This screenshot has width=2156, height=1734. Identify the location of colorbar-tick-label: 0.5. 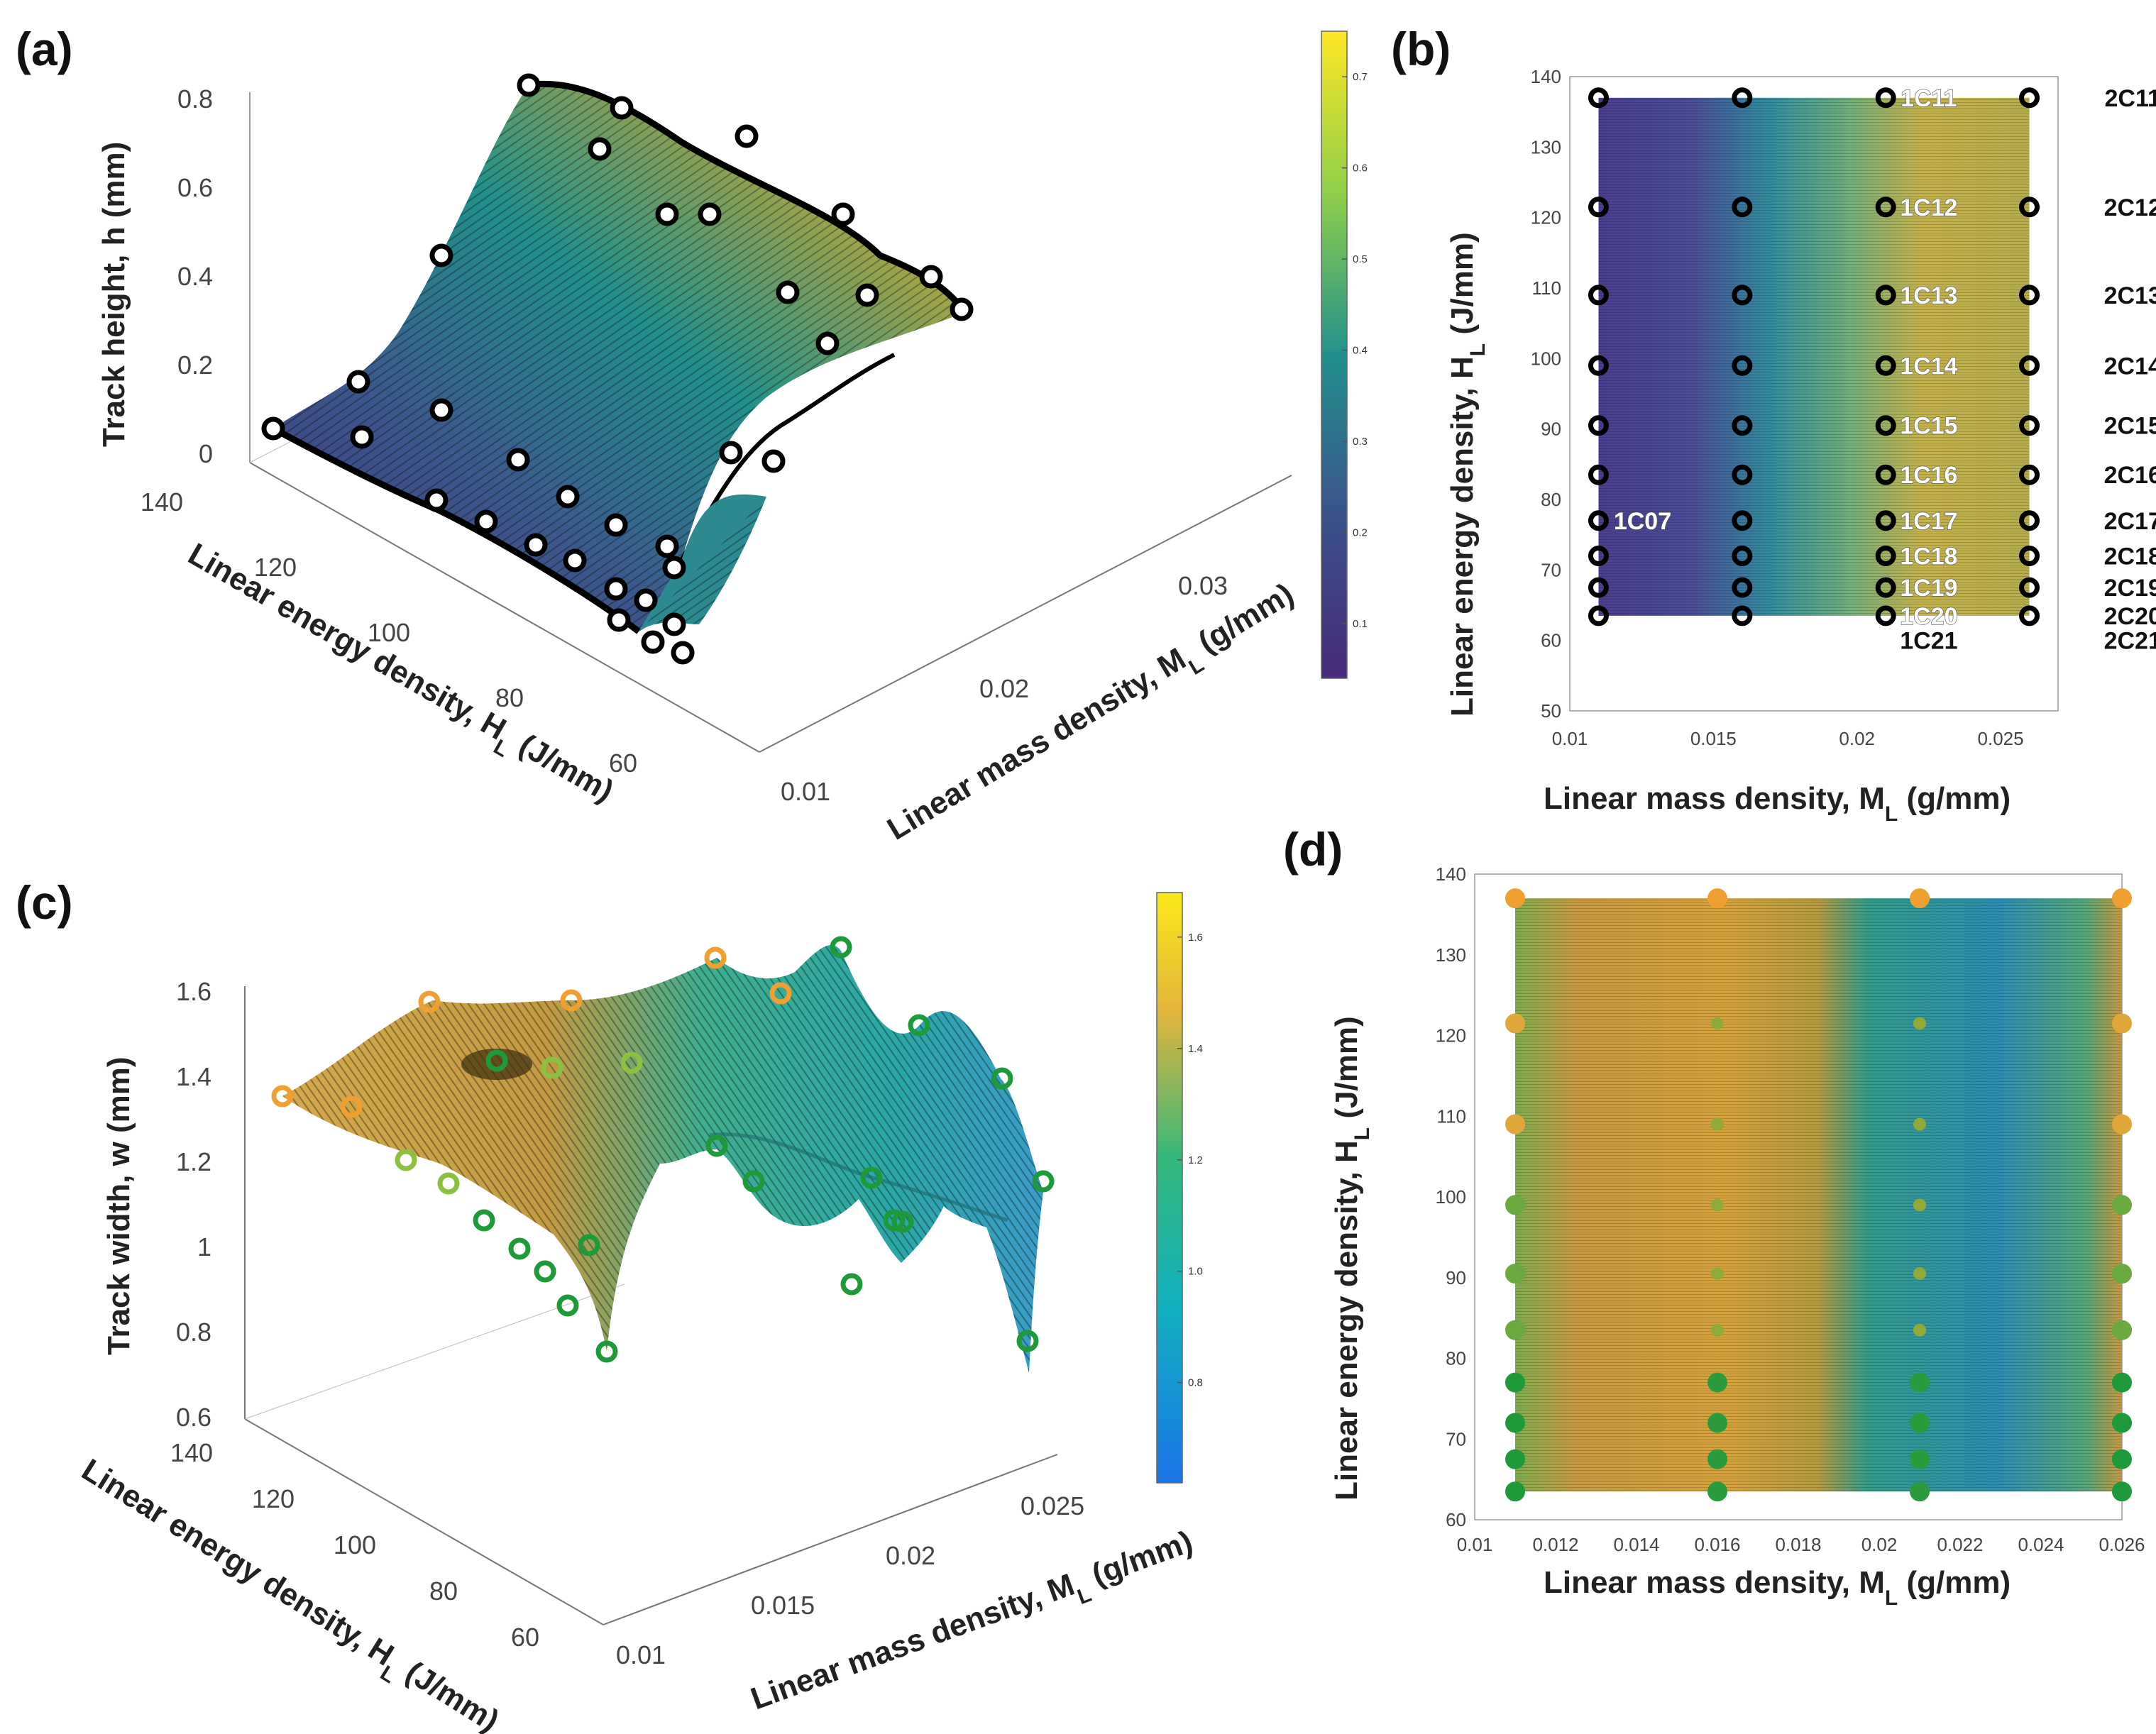
(1361, 259).